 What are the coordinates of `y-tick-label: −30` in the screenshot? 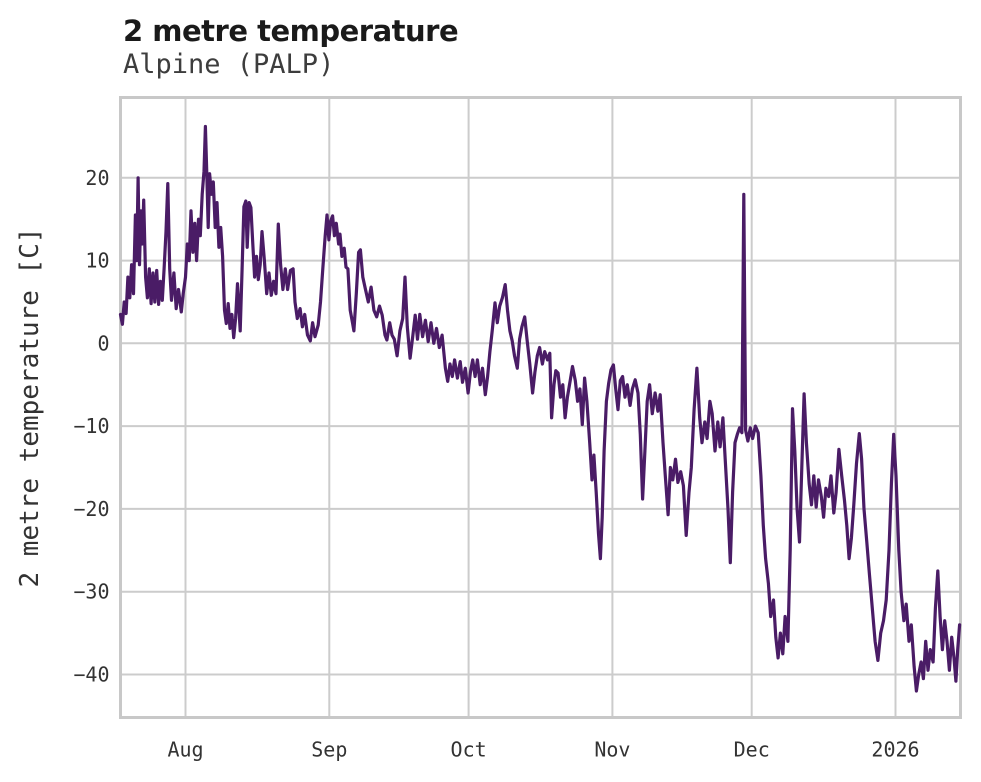 It's located at (91, 592).